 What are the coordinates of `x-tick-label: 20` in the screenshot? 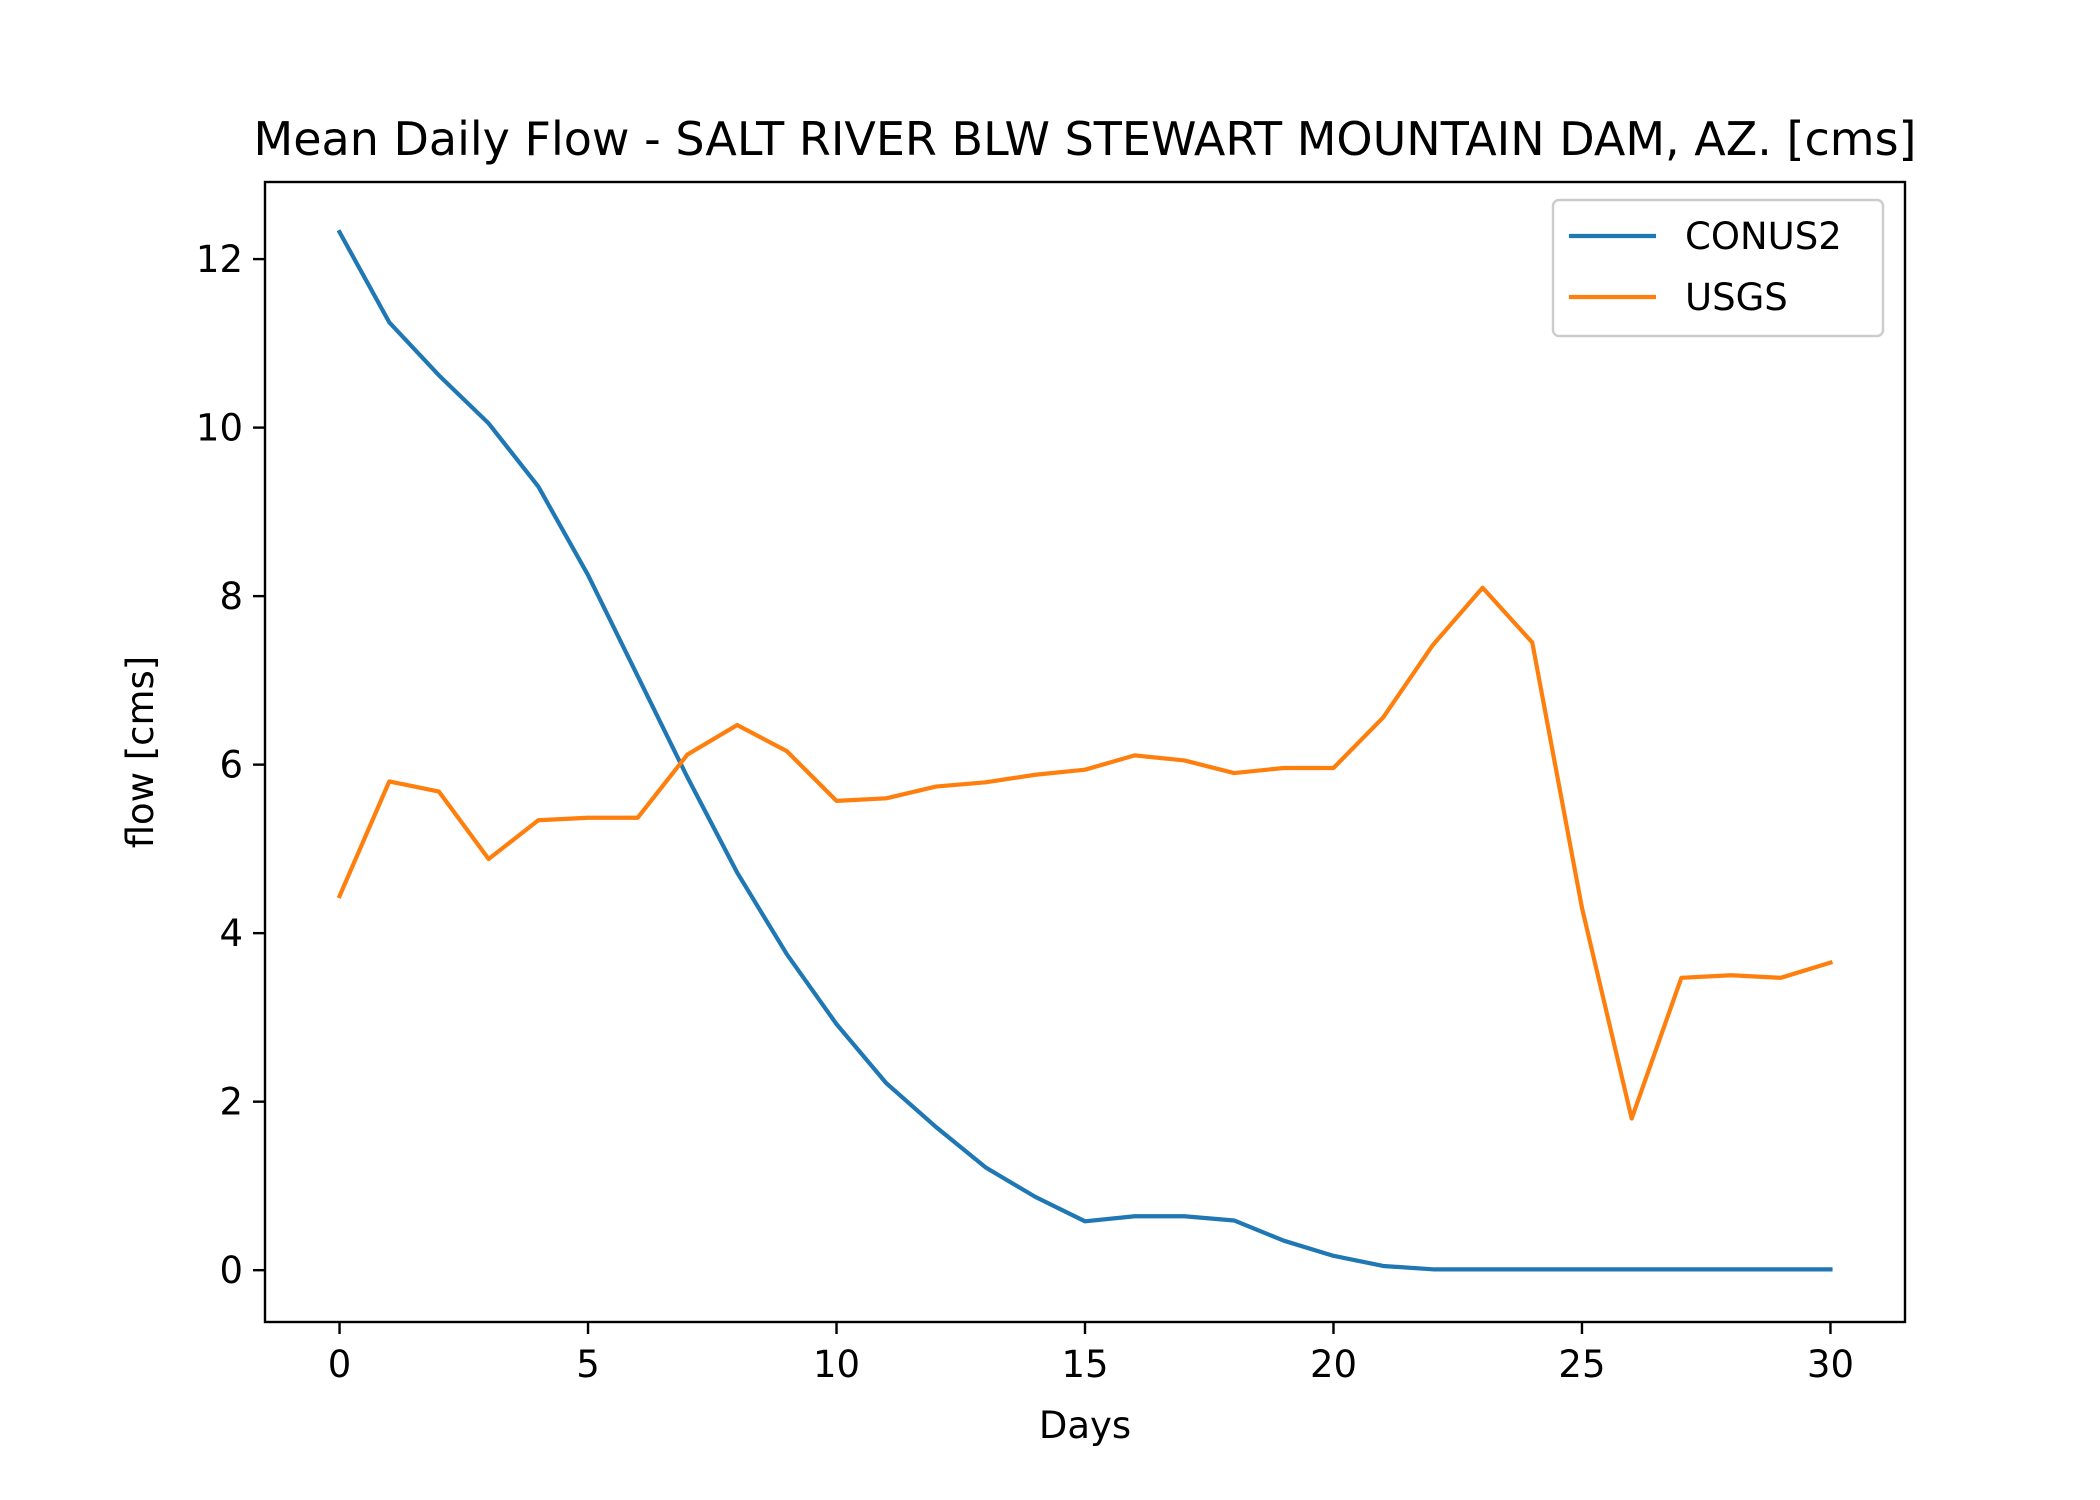 It's located at (1333, 1364).